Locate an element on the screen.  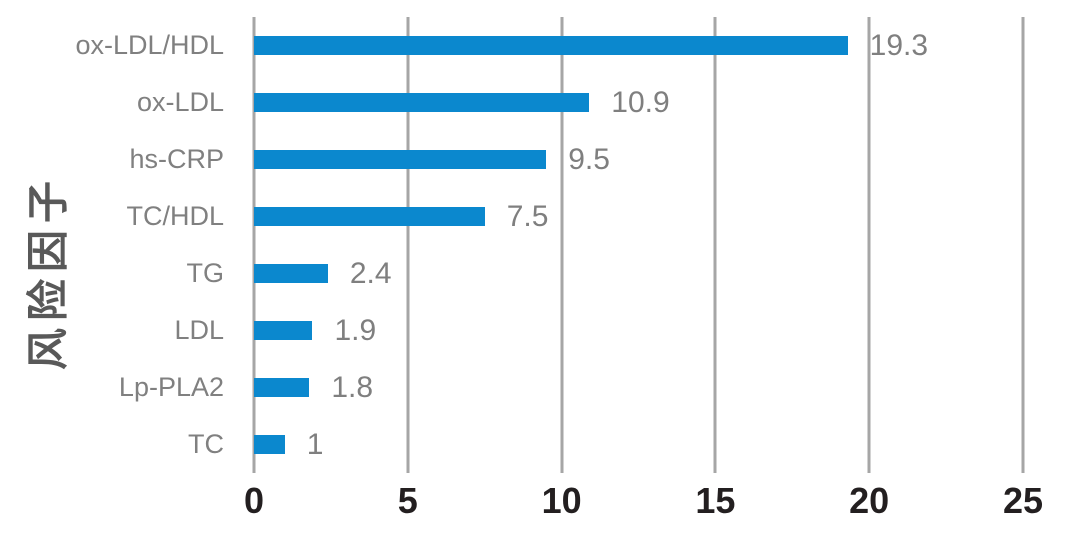
value-label: 19.3 is located at coordinates (899, 45).